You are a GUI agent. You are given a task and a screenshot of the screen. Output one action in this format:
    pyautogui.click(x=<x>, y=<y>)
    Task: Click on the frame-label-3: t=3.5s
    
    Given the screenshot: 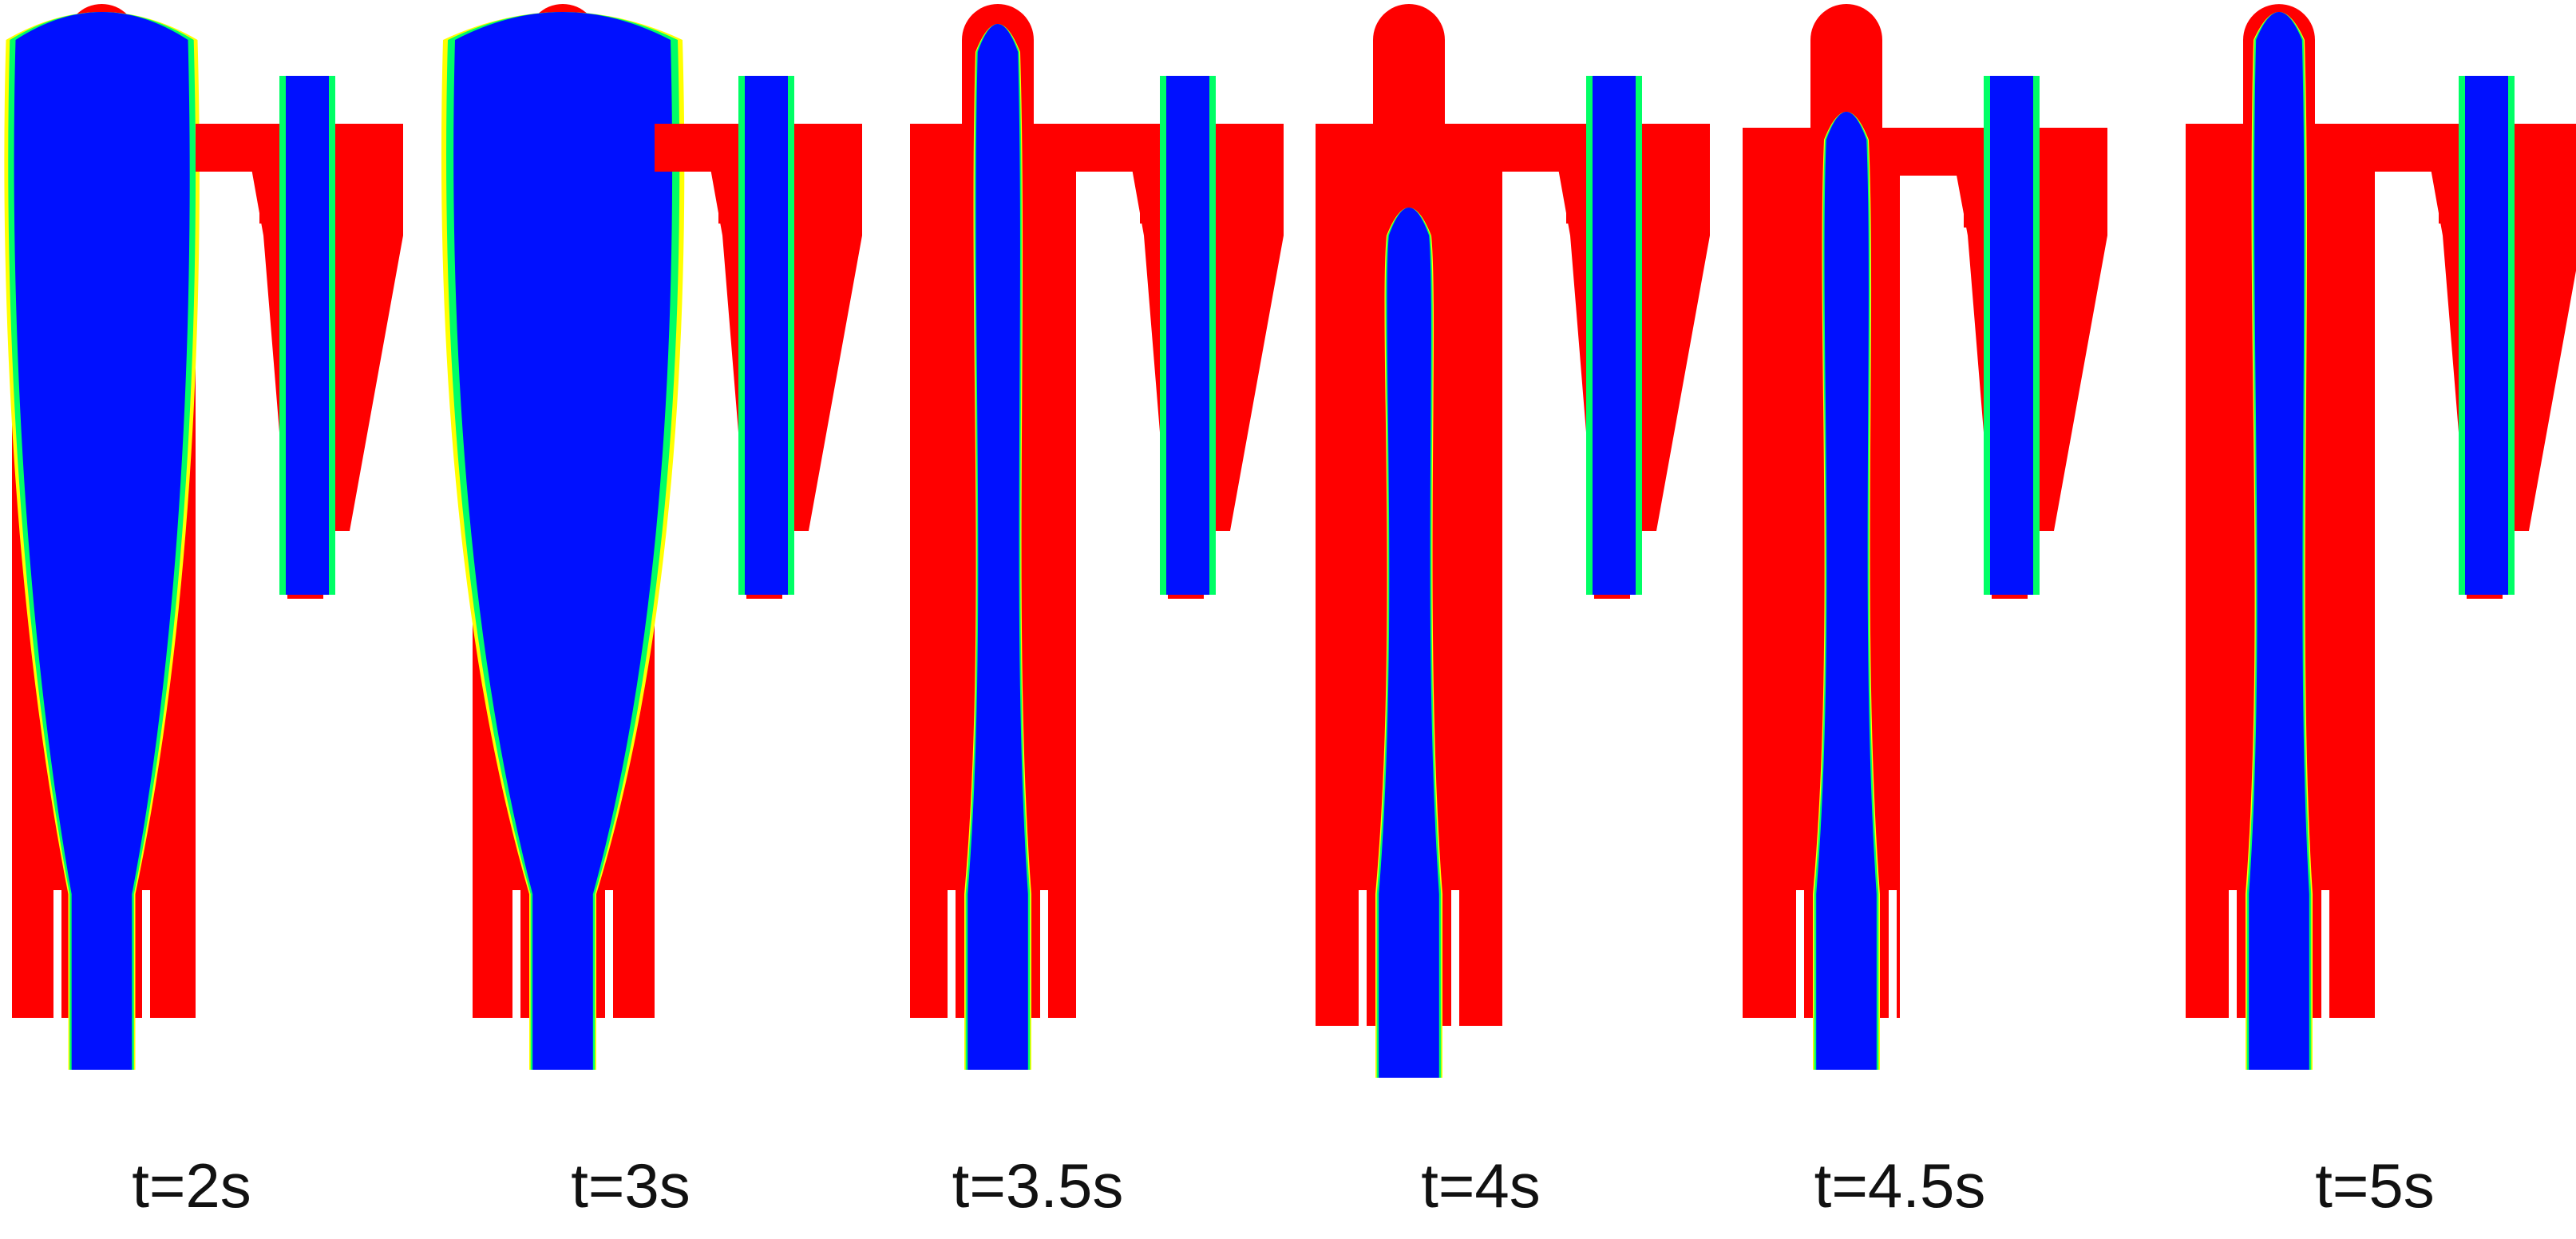 What is the action you would take?
    pyautogui.click(x=1038, y=1185)
    